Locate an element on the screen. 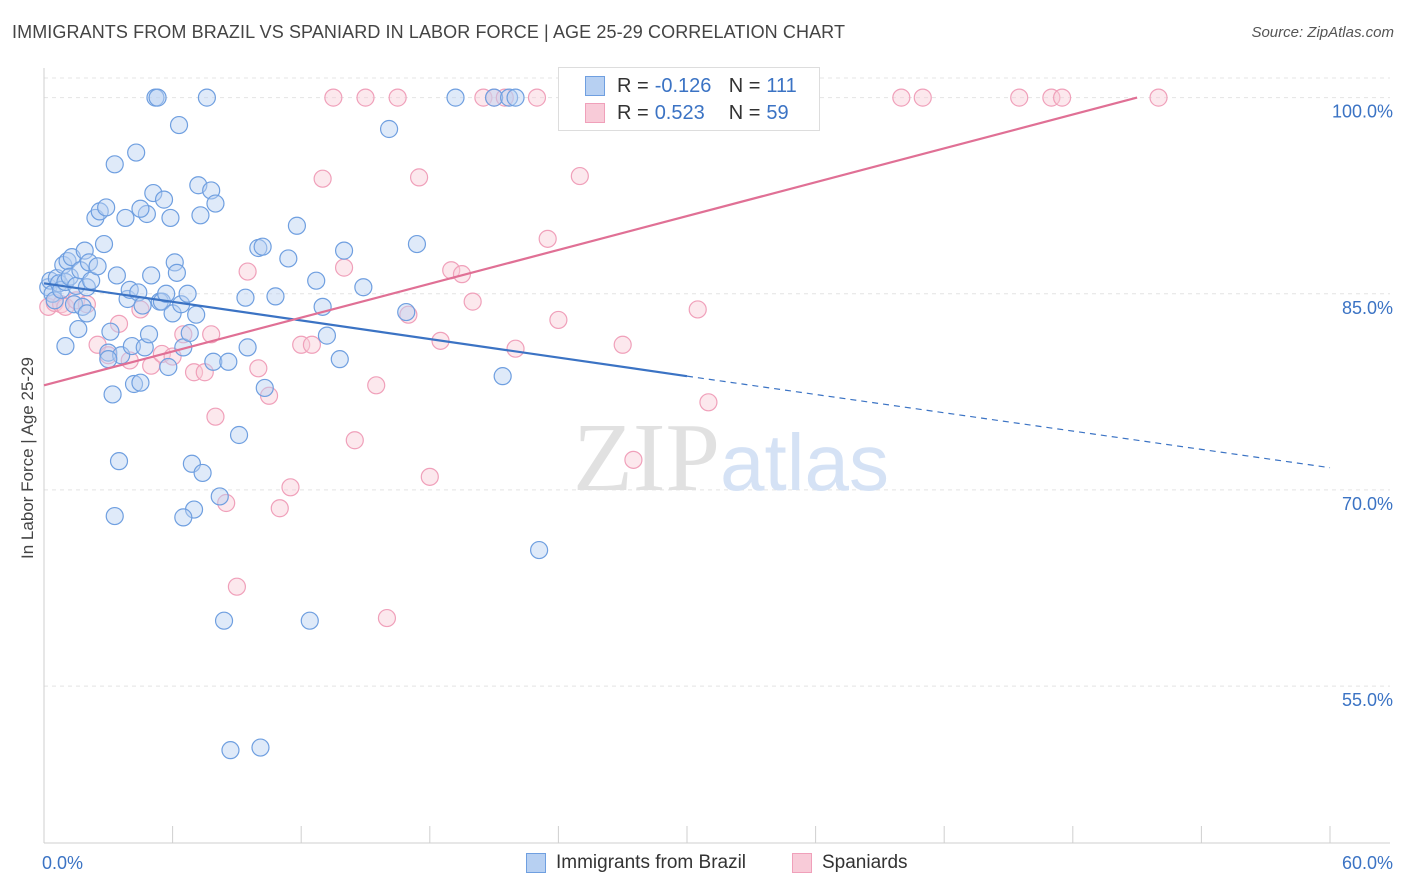 The width and height of the screenshot is (1406, 892). legend-item-spaniards: Spaniards is located at coordinates (850, 863).